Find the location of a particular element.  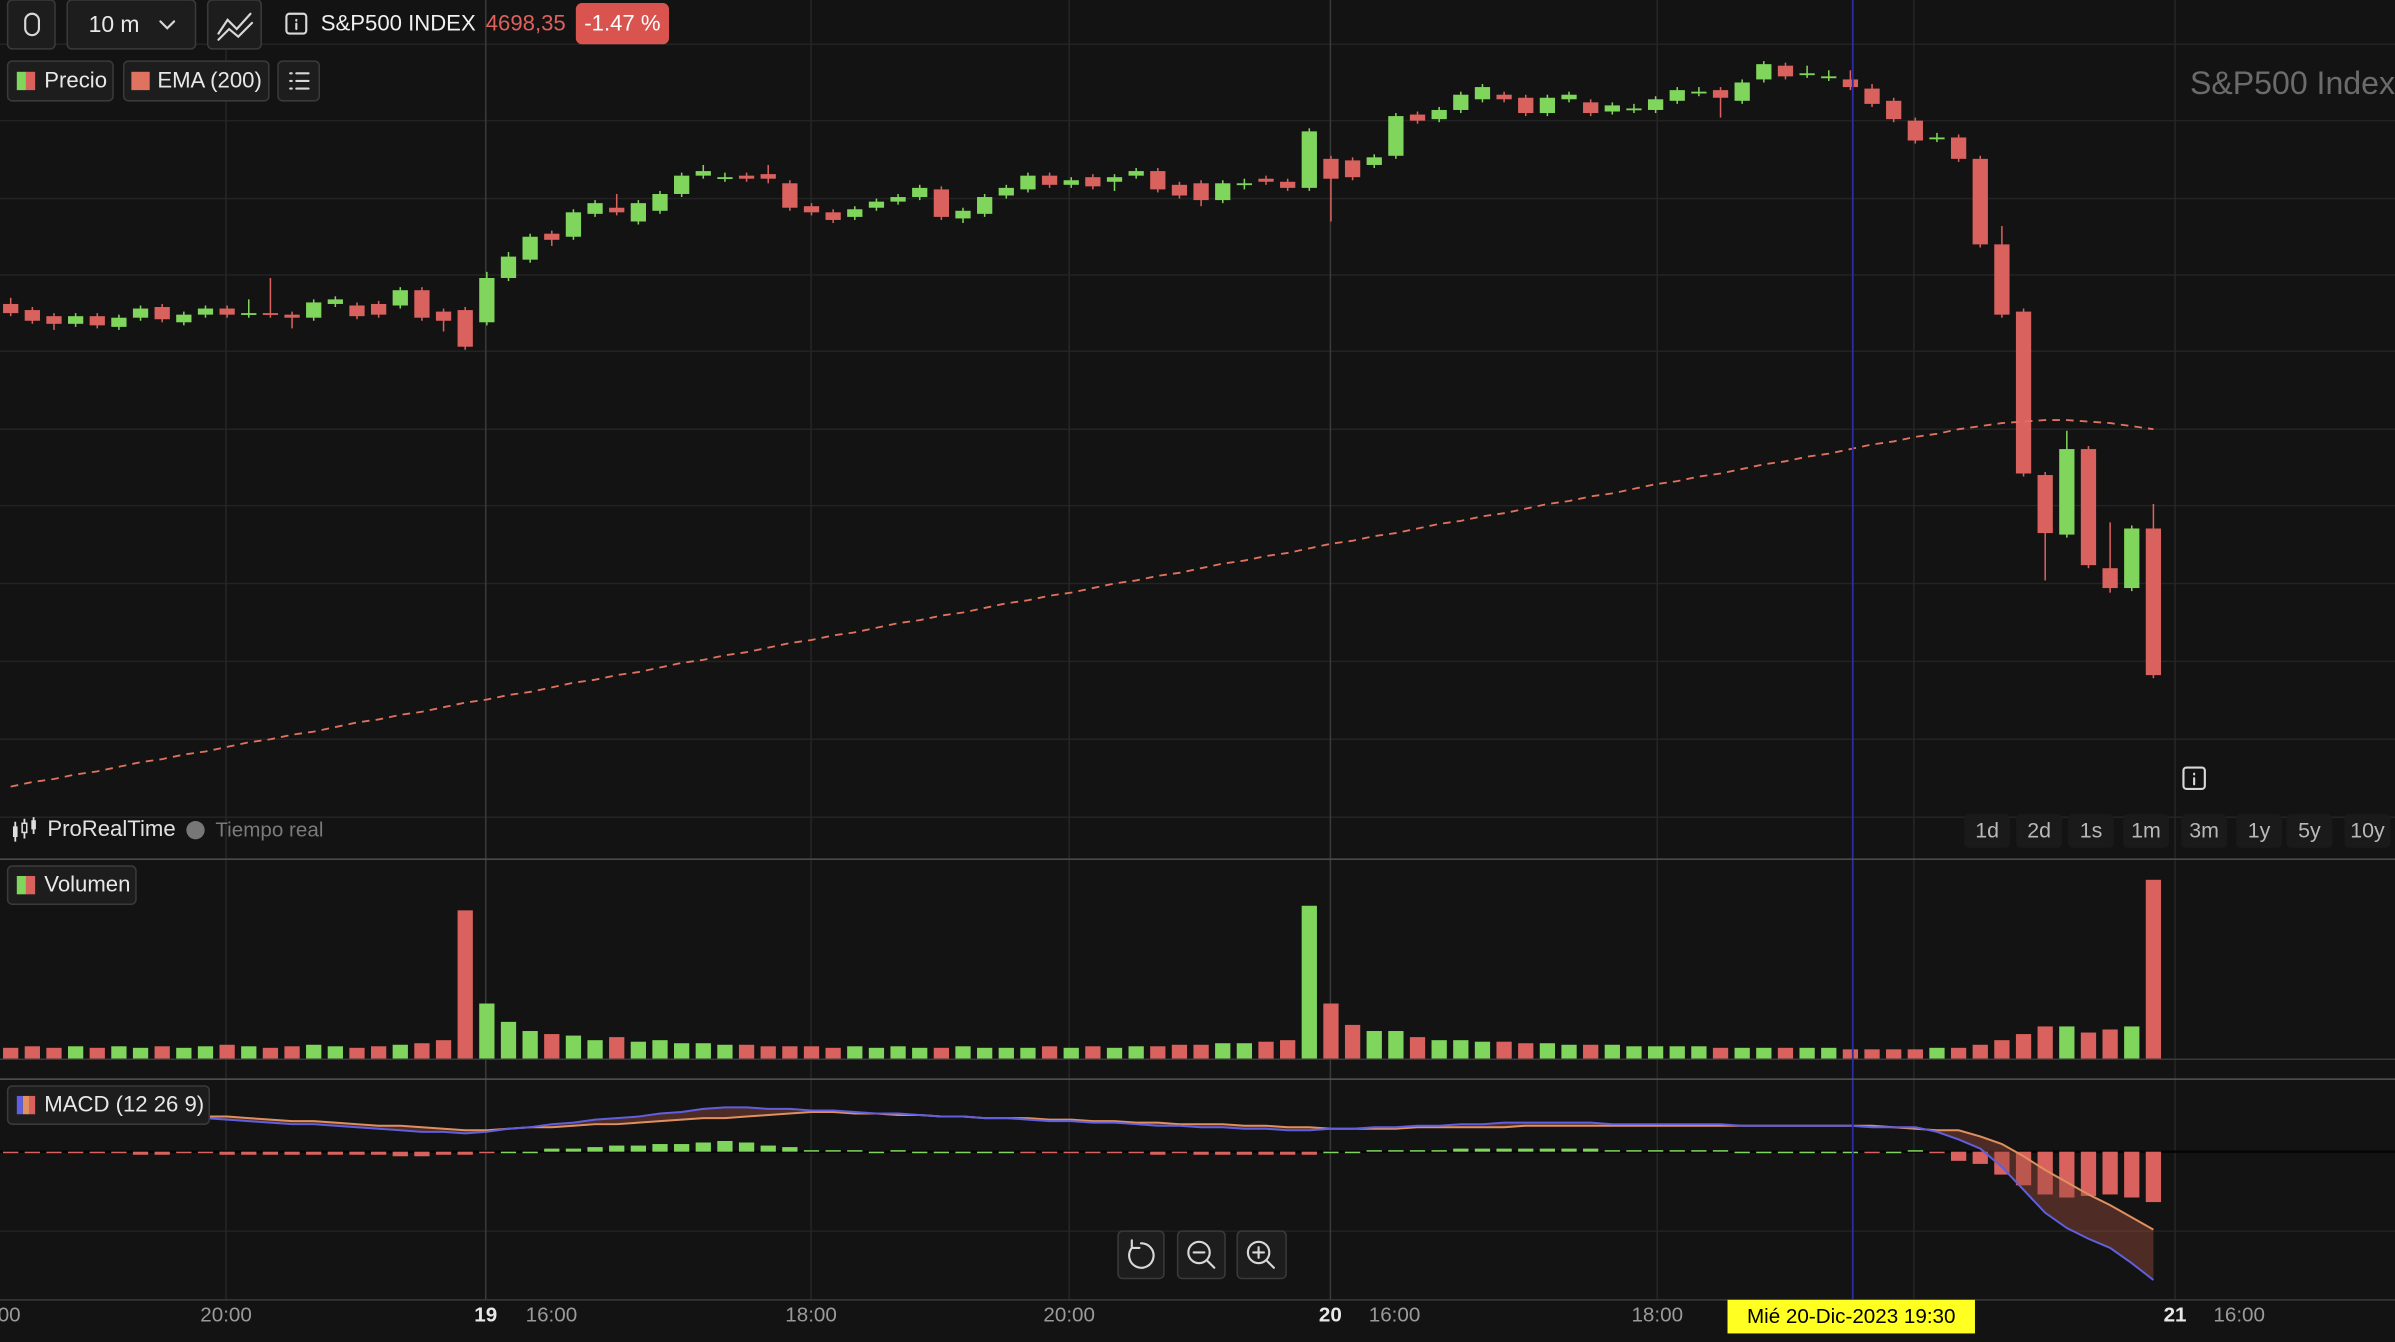

reset-zoom-button is located at coordinates (1141, 1255).